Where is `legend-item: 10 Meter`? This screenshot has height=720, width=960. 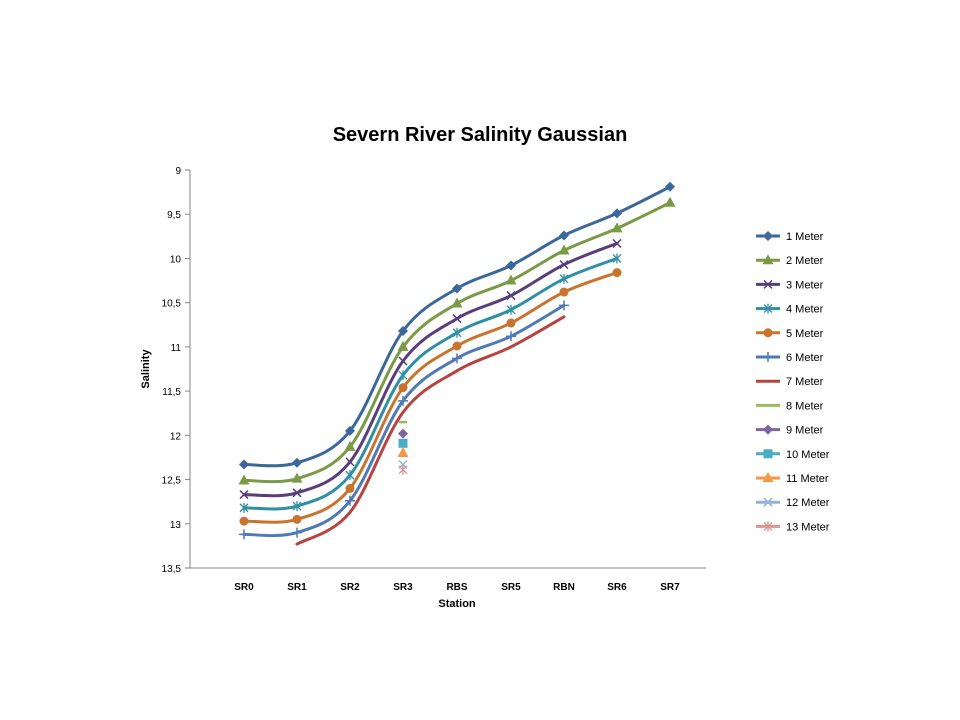 legend-item: 10 Meter is located at coordinates (793, 455).